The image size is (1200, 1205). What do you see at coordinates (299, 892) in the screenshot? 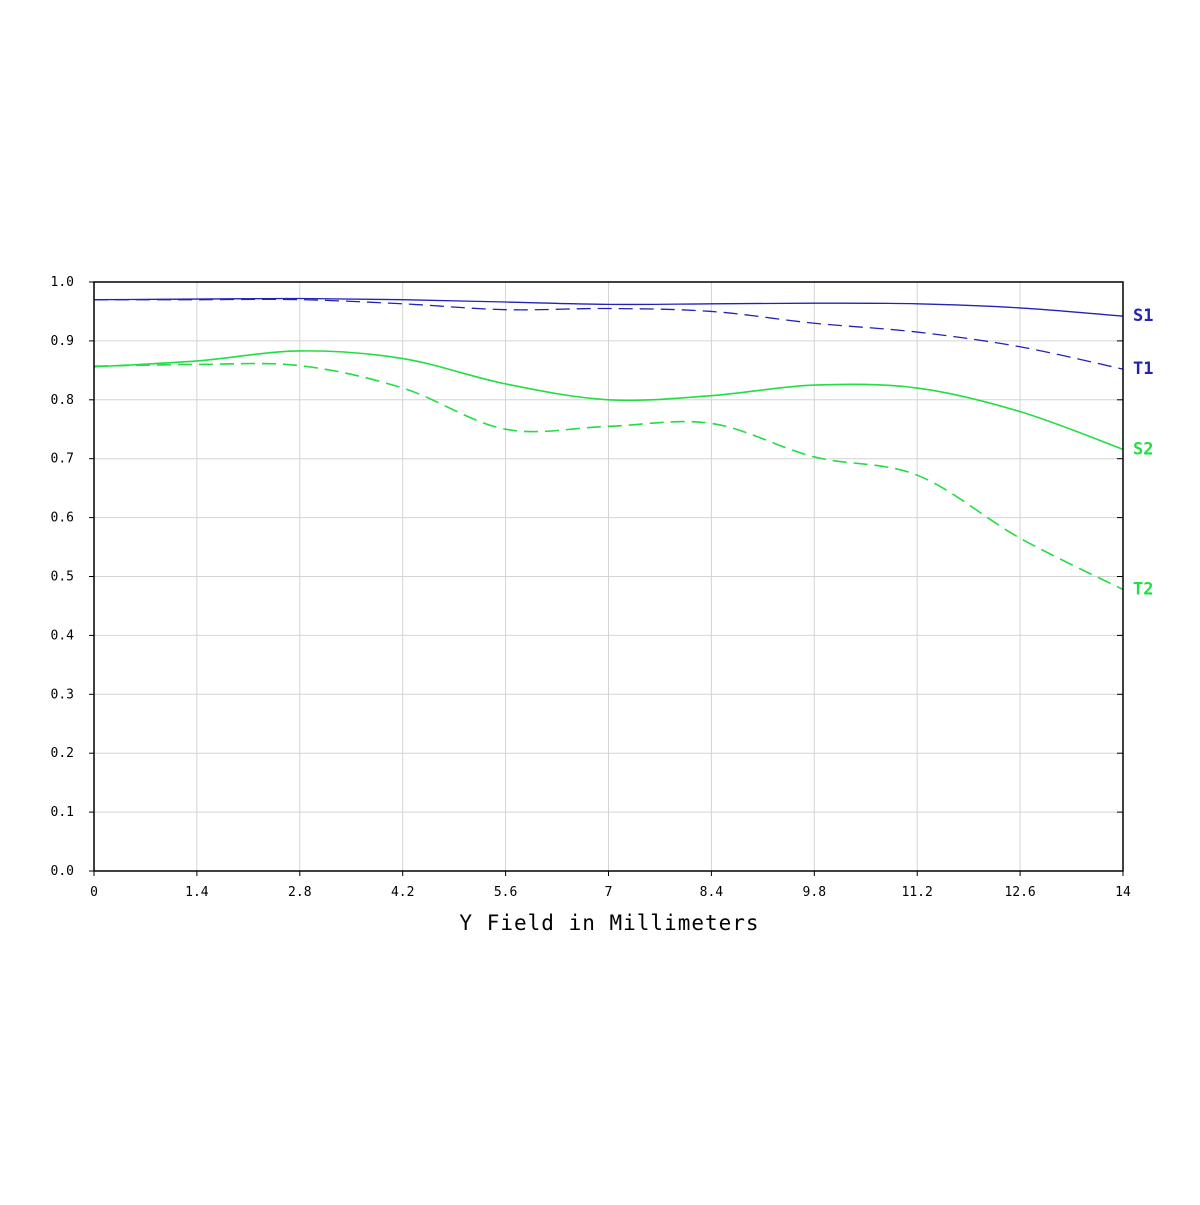
I see `x-tick-label: 2.8` at bounding box center [299, 892].